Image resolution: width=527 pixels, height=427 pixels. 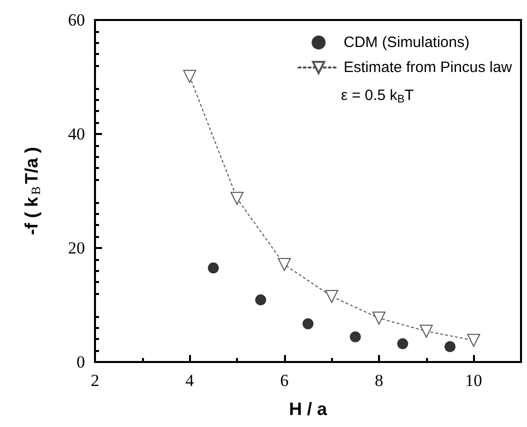 I want to click on y-tick-label: 0, so click(x=80, y=362).